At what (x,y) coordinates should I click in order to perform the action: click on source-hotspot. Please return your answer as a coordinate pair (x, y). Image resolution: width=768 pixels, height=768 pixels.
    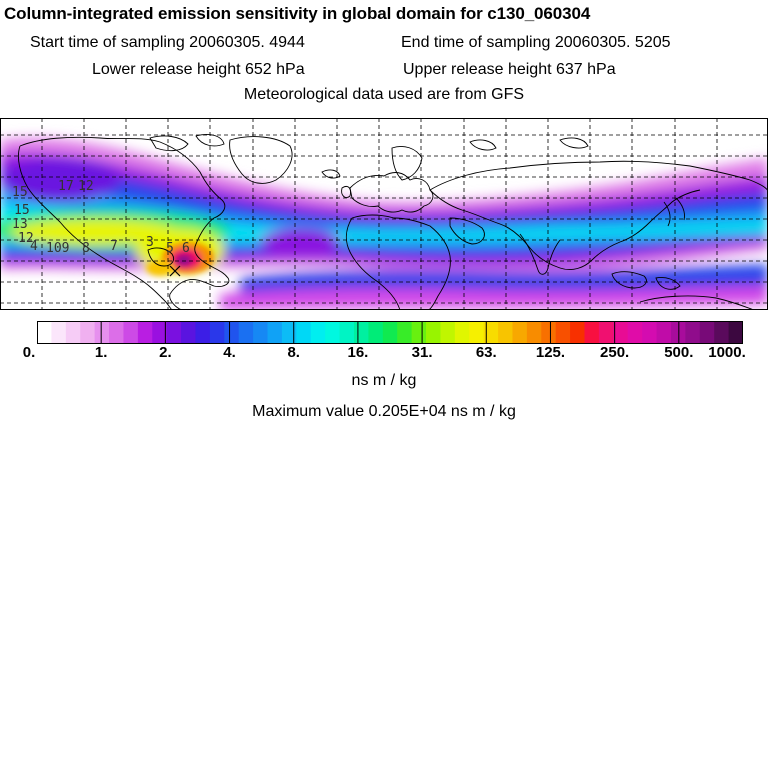
    Looking at the image, I should click on (180, 259).